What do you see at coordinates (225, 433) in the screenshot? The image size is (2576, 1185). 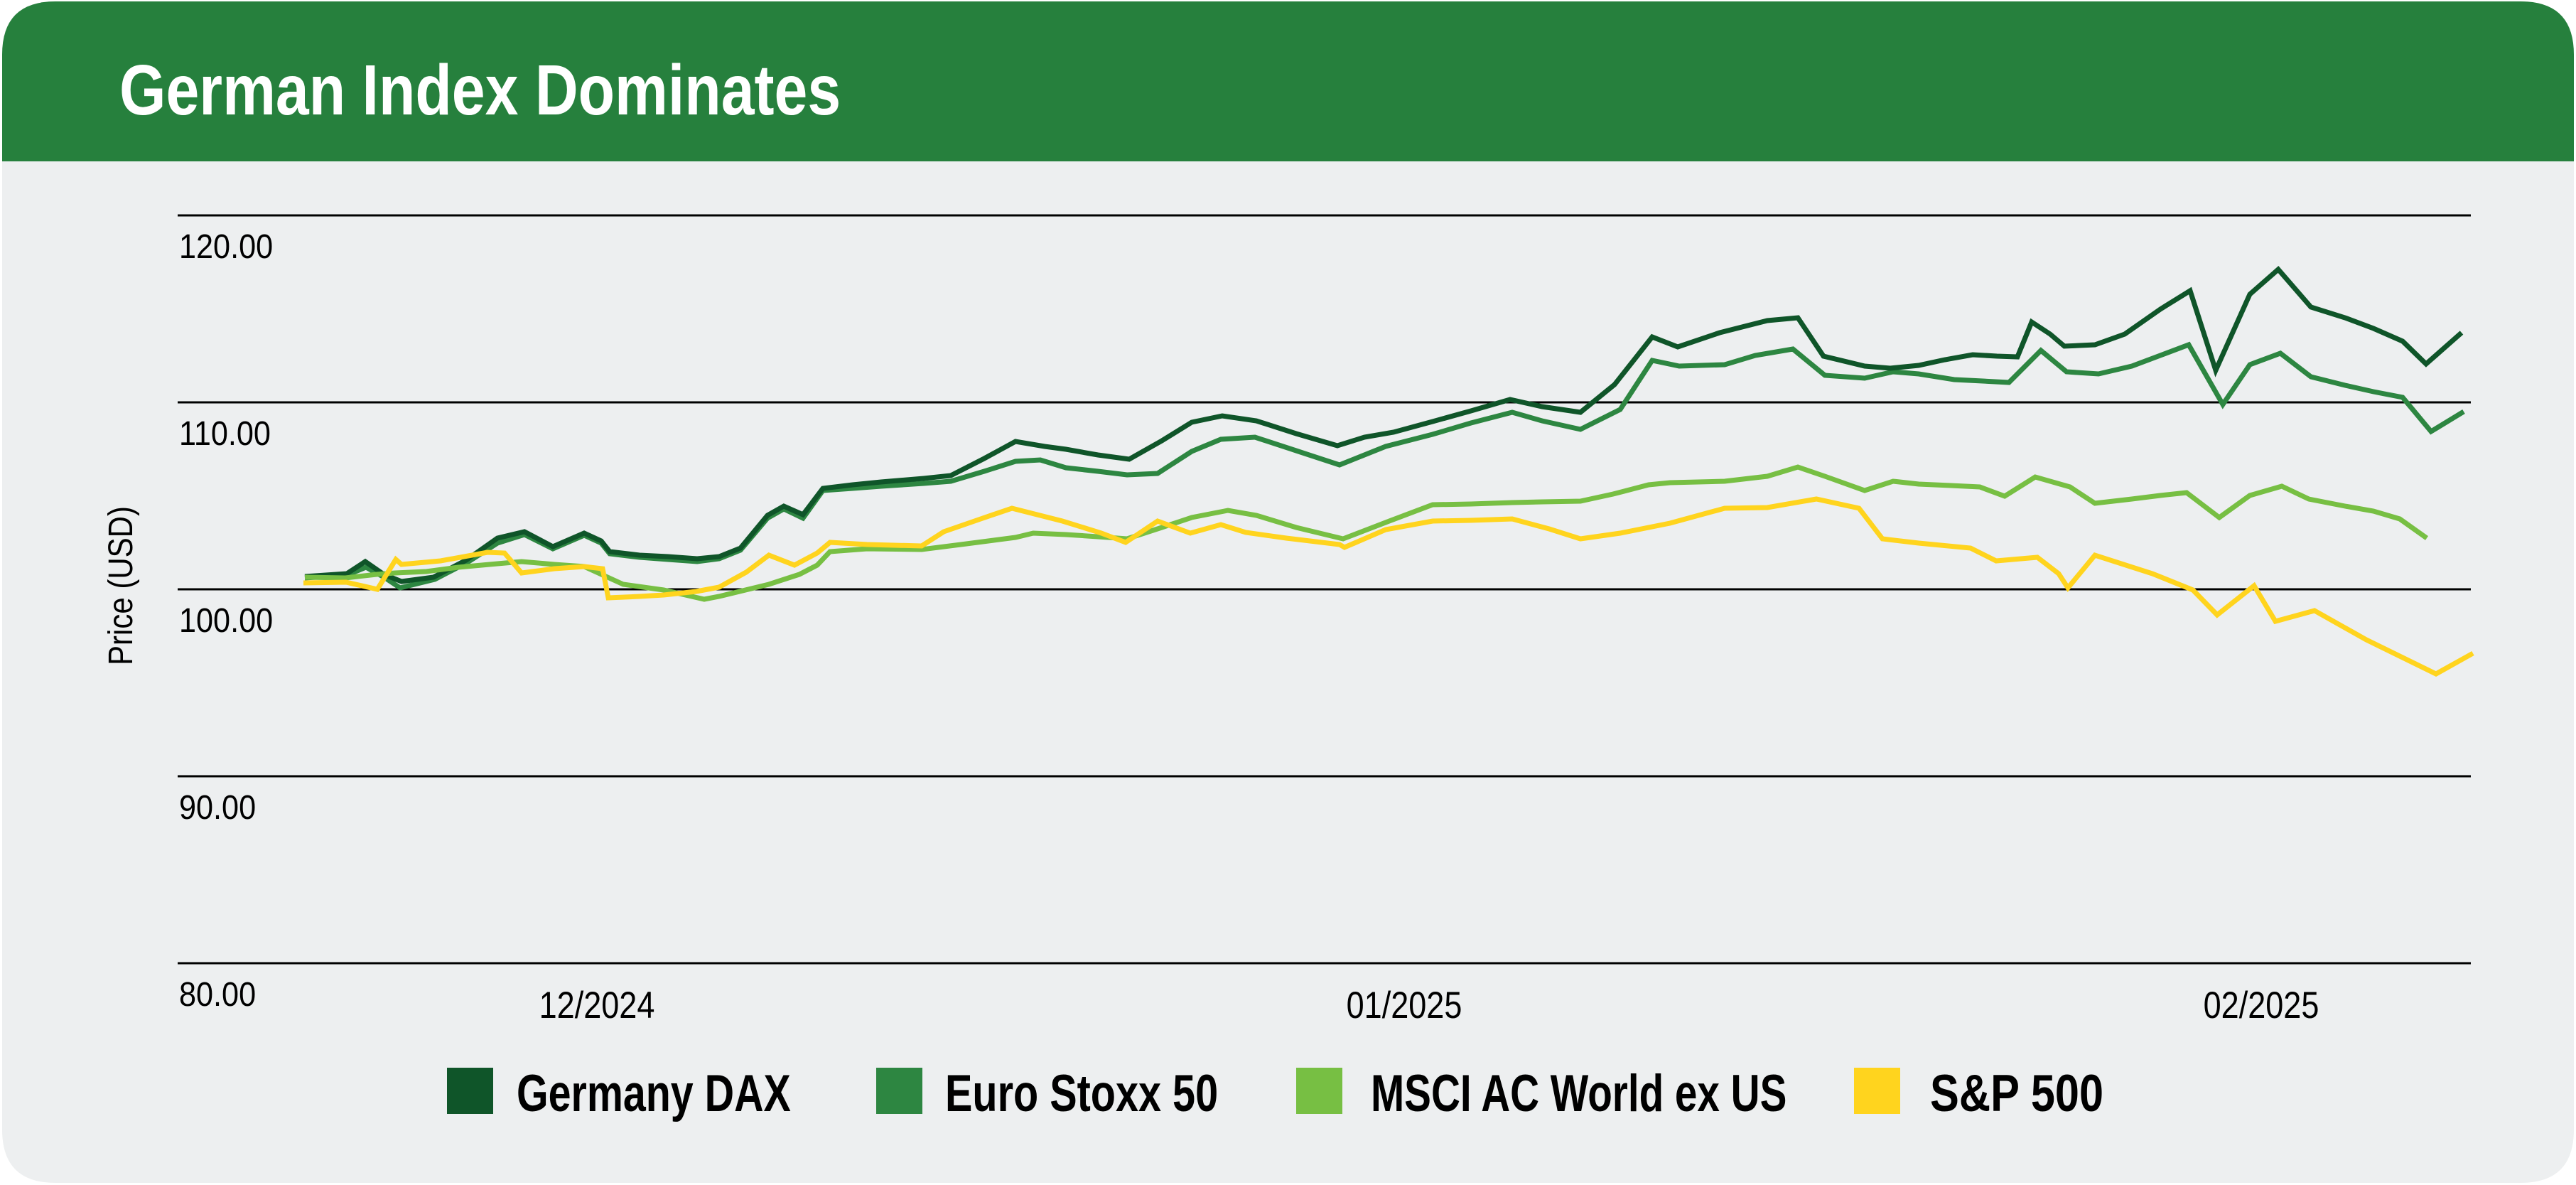 I see `svg-text: 110.00` at bounding box center [225, 433].